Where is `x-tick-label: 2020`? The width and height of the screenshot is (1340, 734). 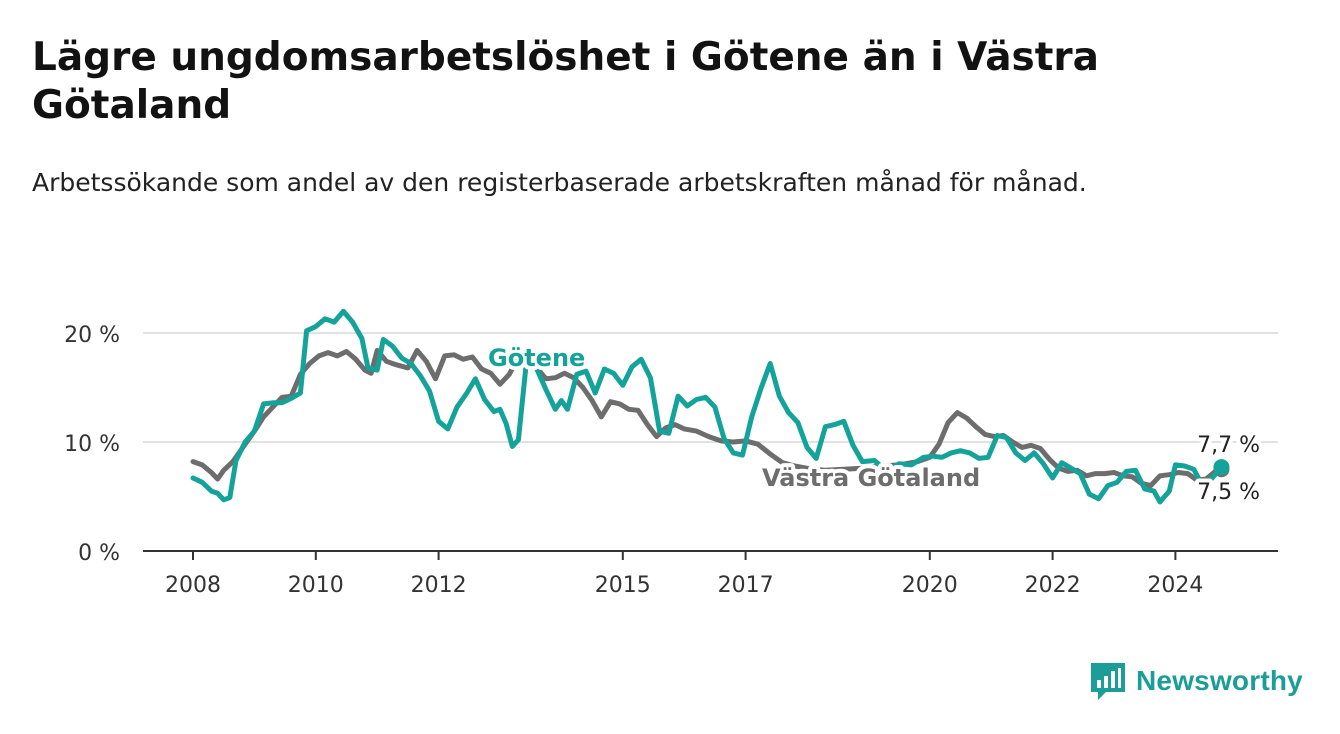 x-tick-label: 2020 is located at coordinates (930, 585).